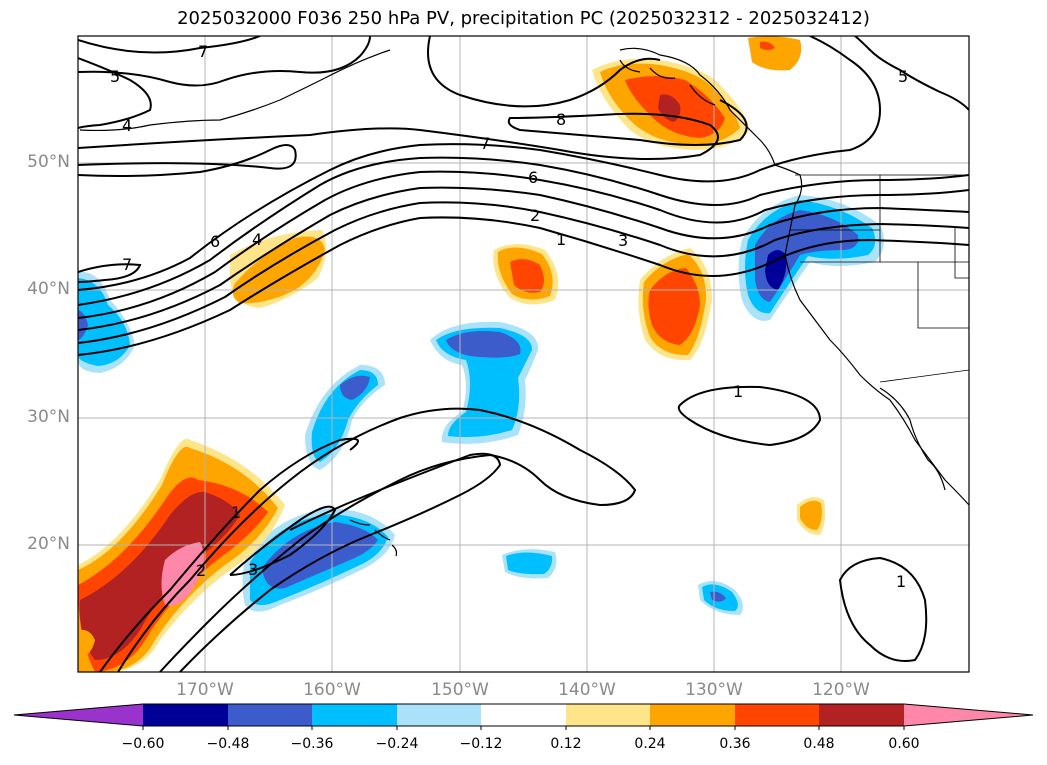 The width and height of the screenshot is (1047, 765). What do you see at coordinates (312, 421) in the screenshot?
I see `precip-fill-hawaii-band` at bounding box center [312, 421].